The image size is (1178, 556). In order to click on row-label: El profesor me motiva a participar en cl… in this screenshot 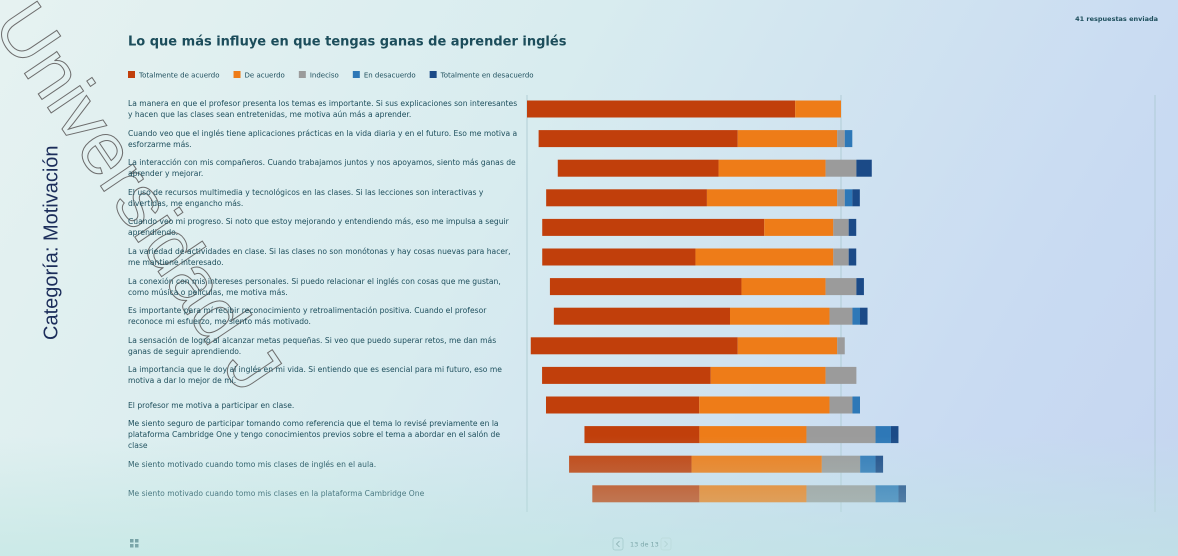, I will do `click(211, 405)`.